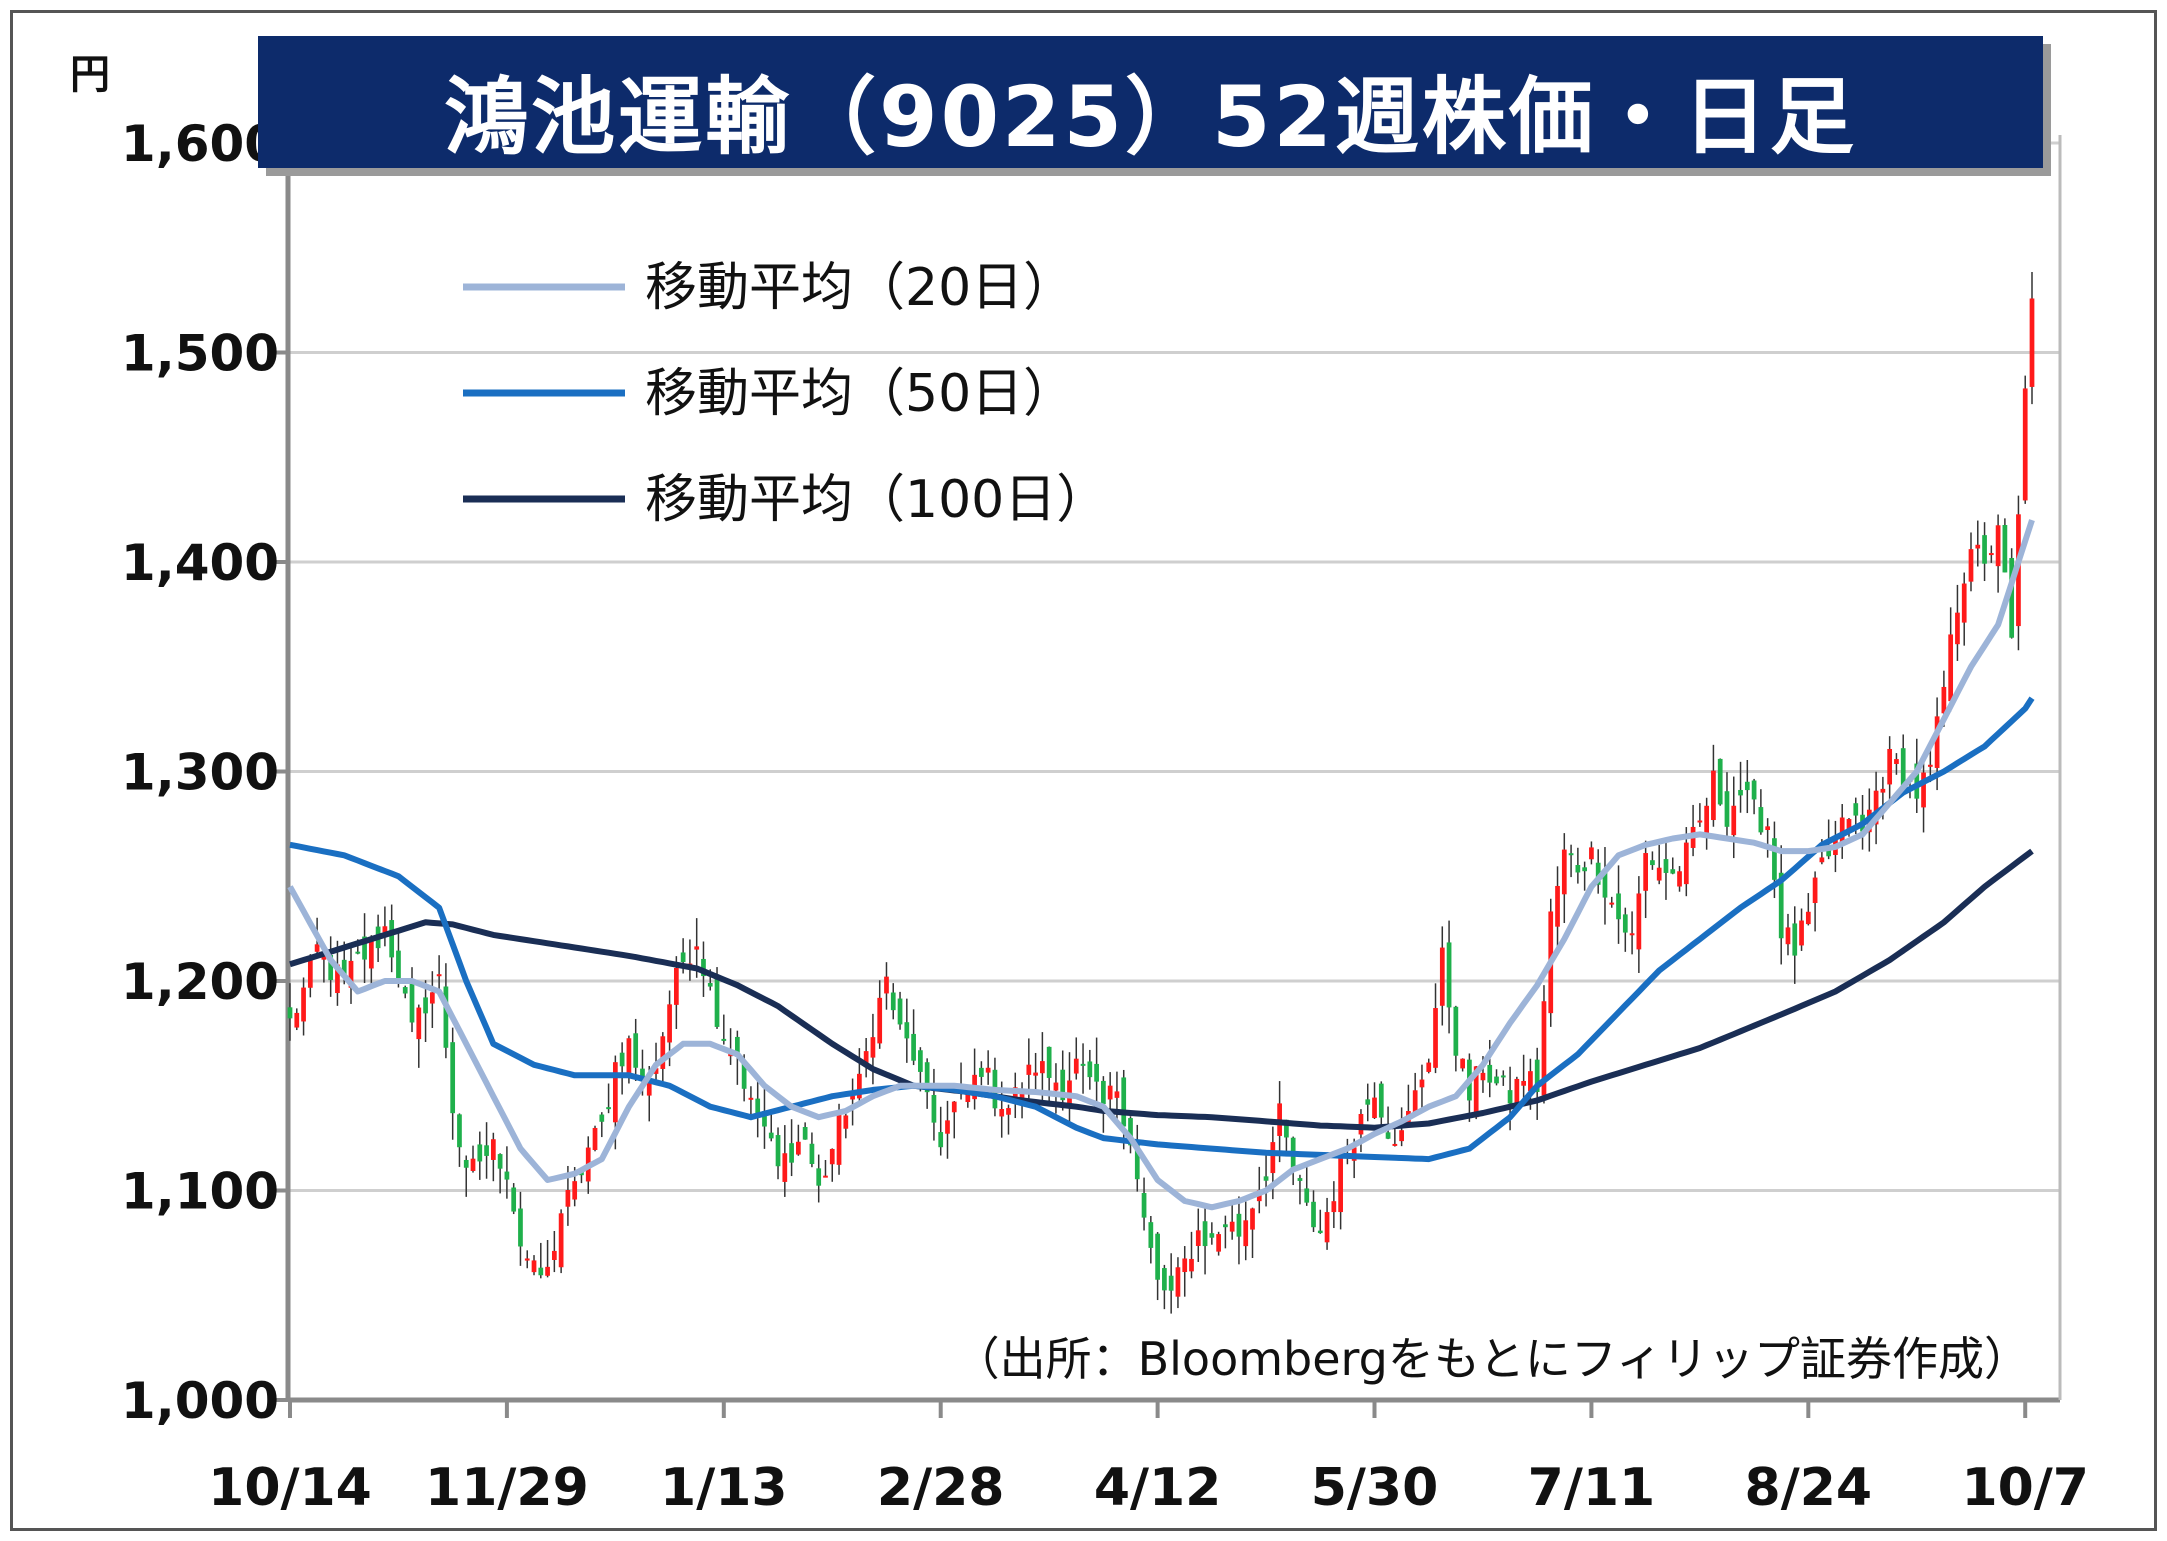 The width and height of the screenshot is (2167, 1541). Describe the element at coordinates (785, 394) in the screenshot. I see `legend: 移動平均（20日） 移動平均（50日） 移動平均（100日）` at that location.